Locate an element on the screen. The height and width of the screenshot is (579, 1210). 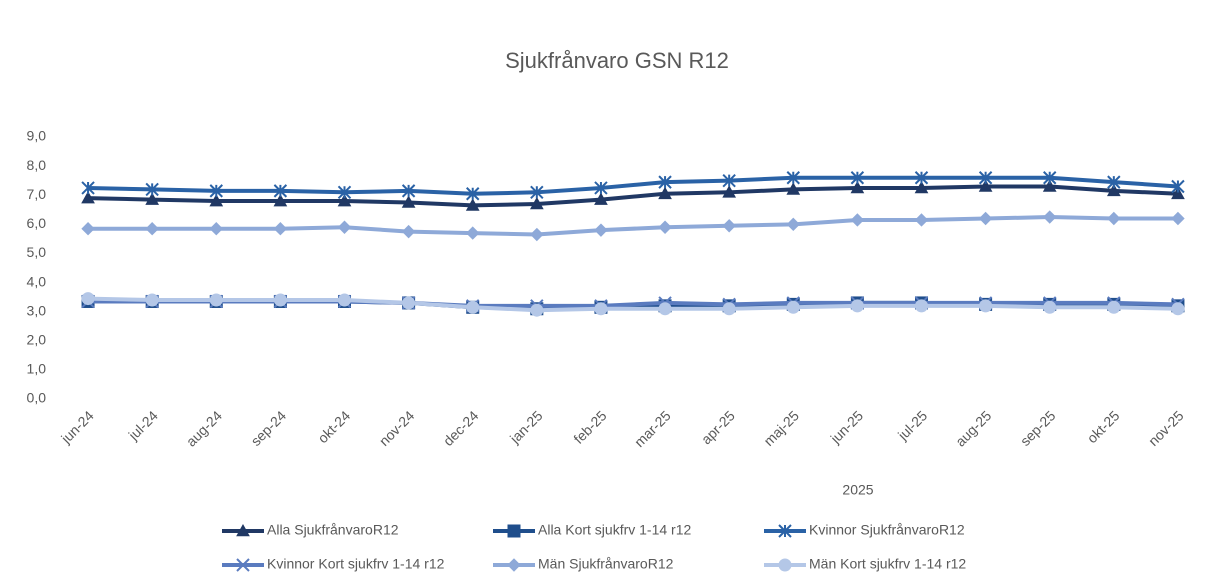
x-tick-label: sep-25 is located at coordinates (1038, 428).